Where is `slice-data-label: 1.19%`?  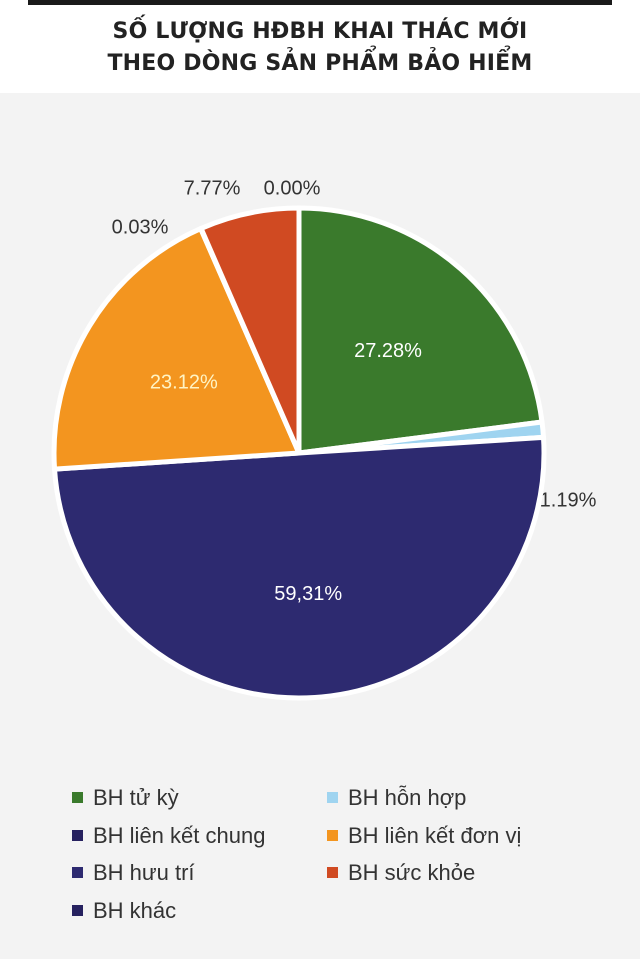 slice-data-label: 1.19% is located at coordinates (568, 500).